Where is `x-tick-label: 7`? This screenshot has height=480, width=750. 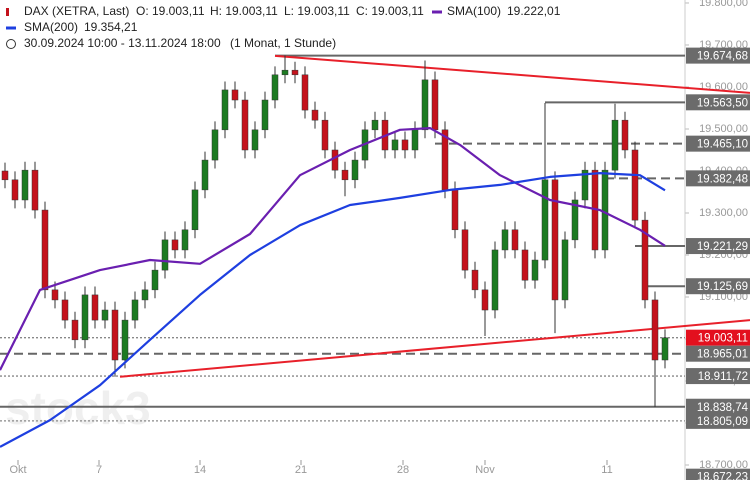
x-tick-label: 7 is located at coordinates (99, 470).